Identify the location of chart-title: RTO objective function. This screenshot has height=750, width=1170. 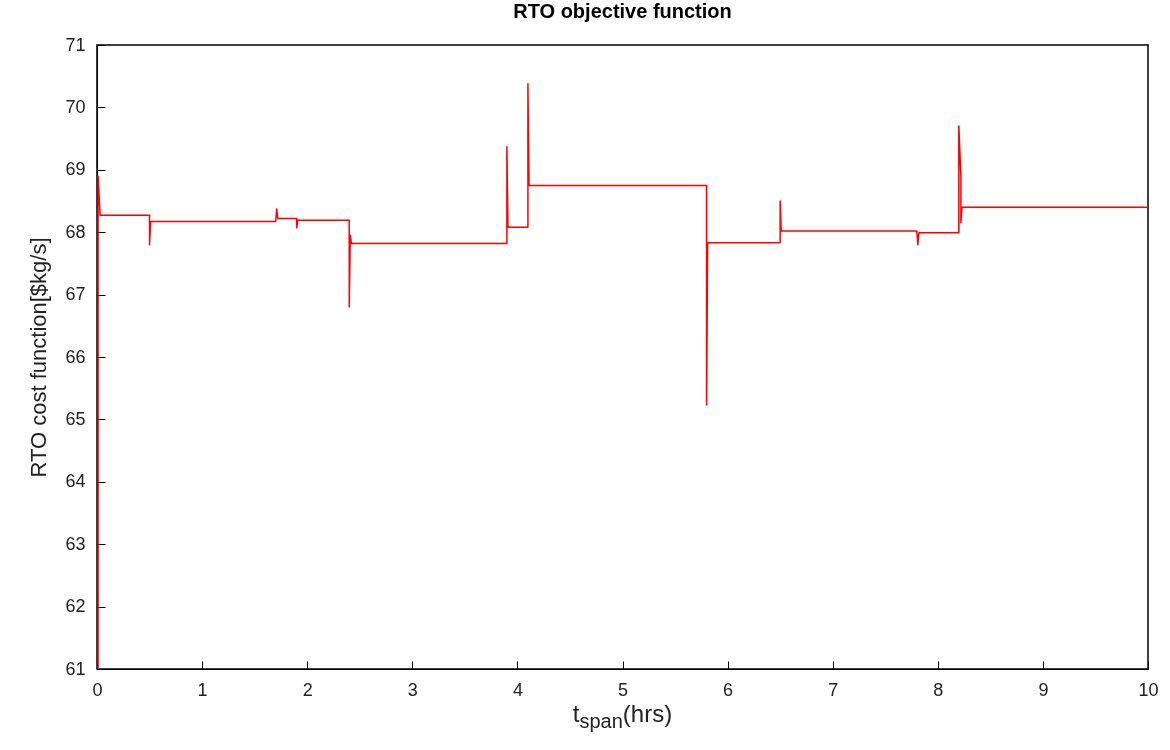
(622, 11).